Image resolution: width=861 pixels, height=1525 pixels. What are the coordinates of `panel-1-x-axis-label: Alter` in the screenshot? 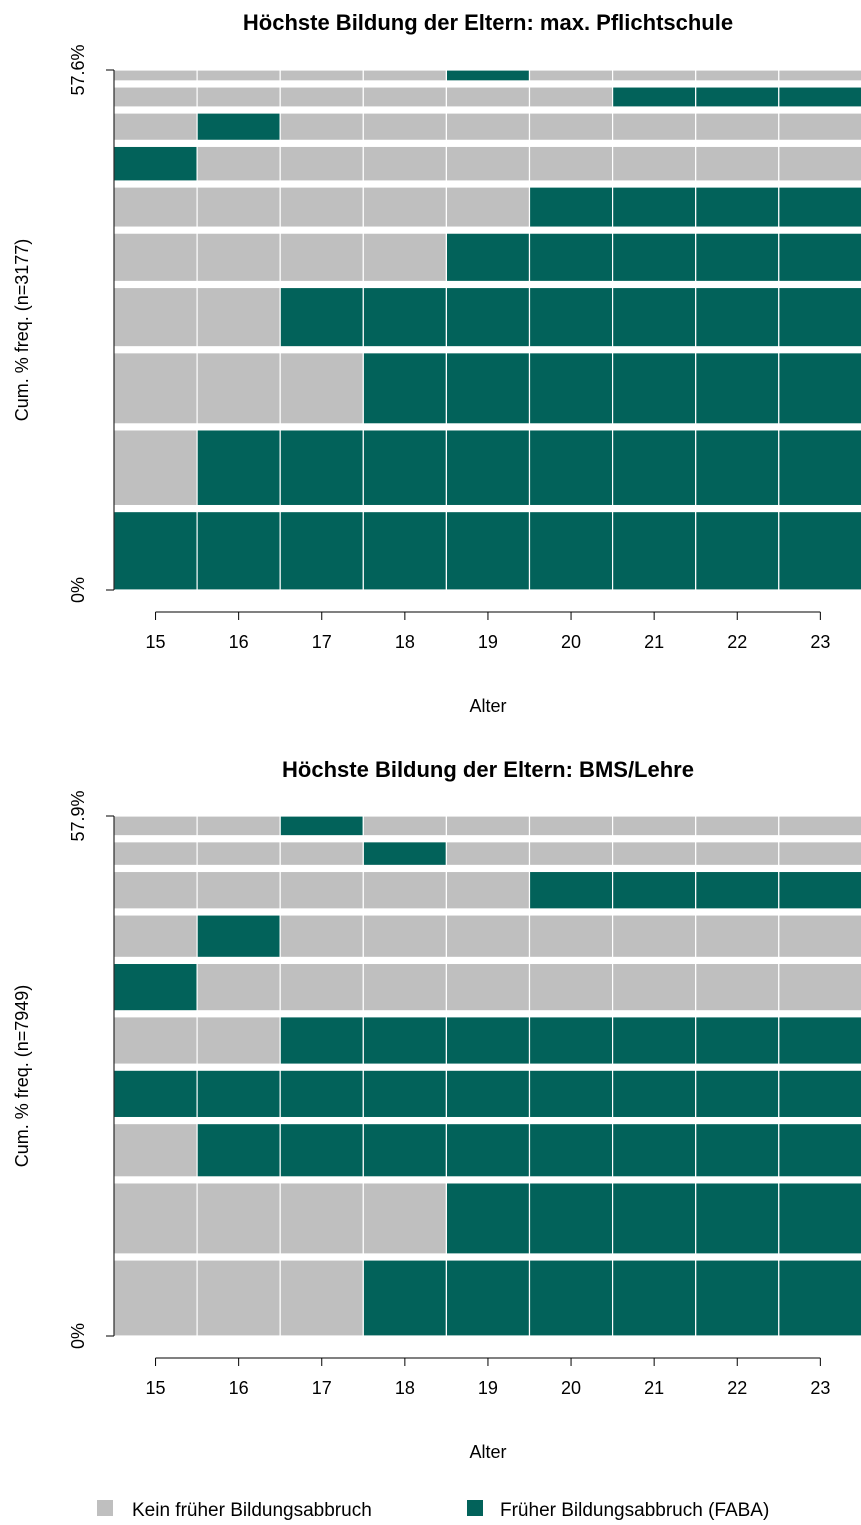 It's located at (487, 706).